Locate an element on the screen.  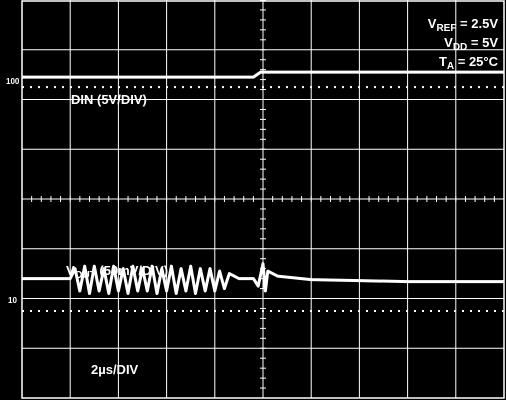
time-scale-label: 2µs/DIV is located at coordinates (115, 369).